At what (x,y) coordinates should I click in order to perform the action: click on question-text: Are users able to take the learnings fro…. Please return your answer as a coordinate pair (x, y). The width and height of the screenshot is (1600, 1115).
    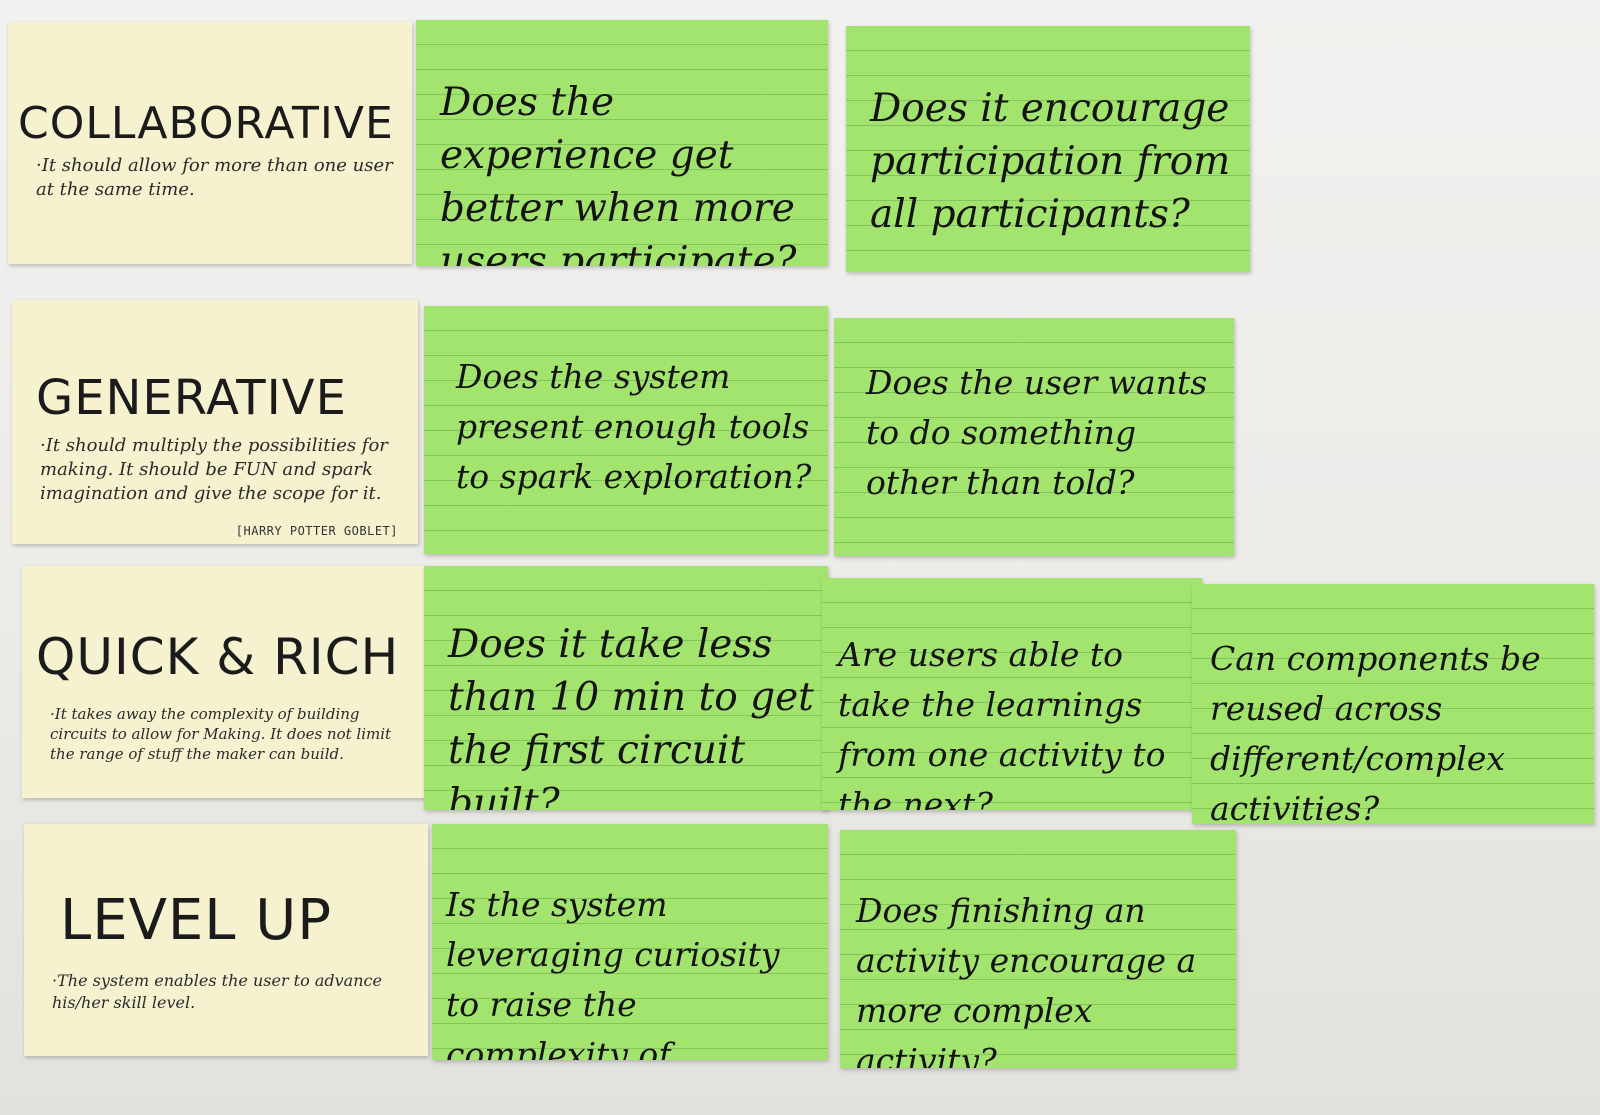
    Looking at the image, I should click on (1002, 722).